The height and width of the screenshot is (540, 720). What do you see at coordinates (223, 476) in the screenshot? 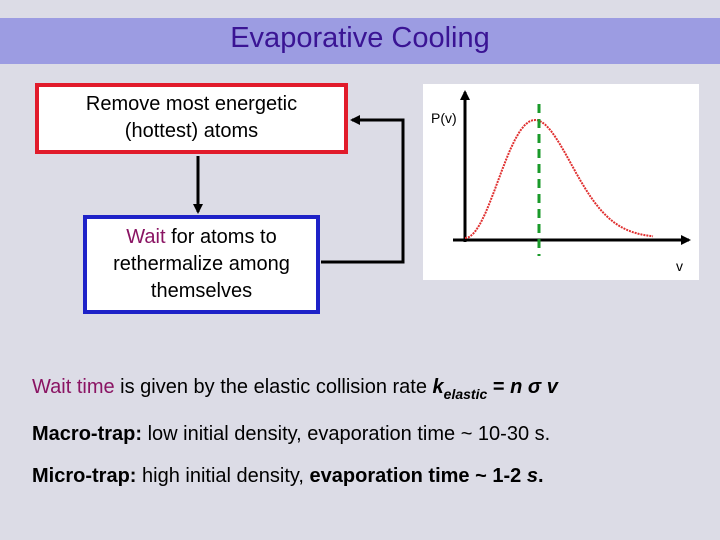
I see `micro-trap-text: high initial density,` at bounding box center [223, 476].